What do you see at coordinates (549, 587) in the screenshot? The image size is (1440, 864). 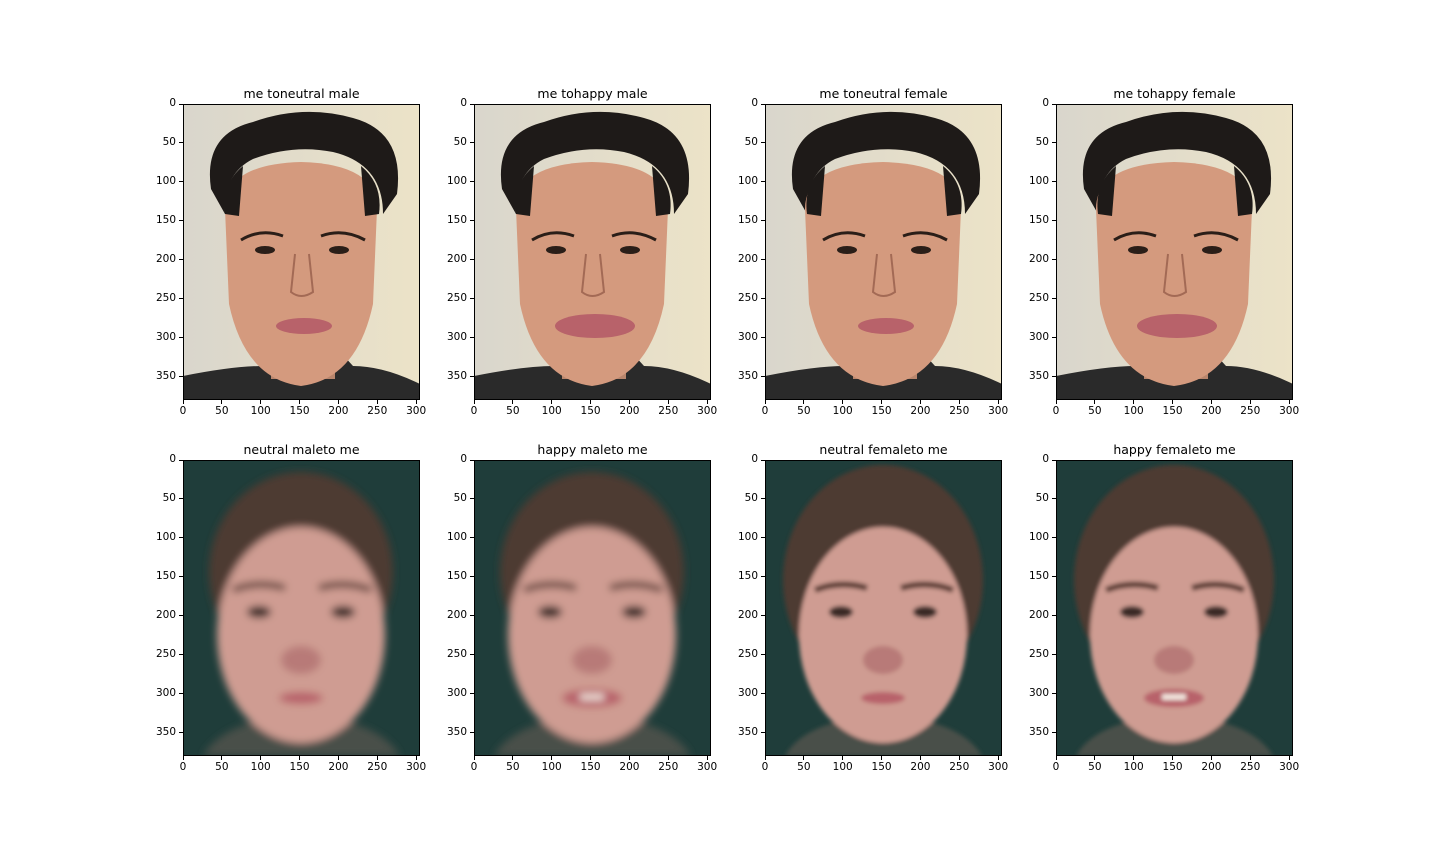 I see `eyebrow-left` at bounding box center [549, 587].